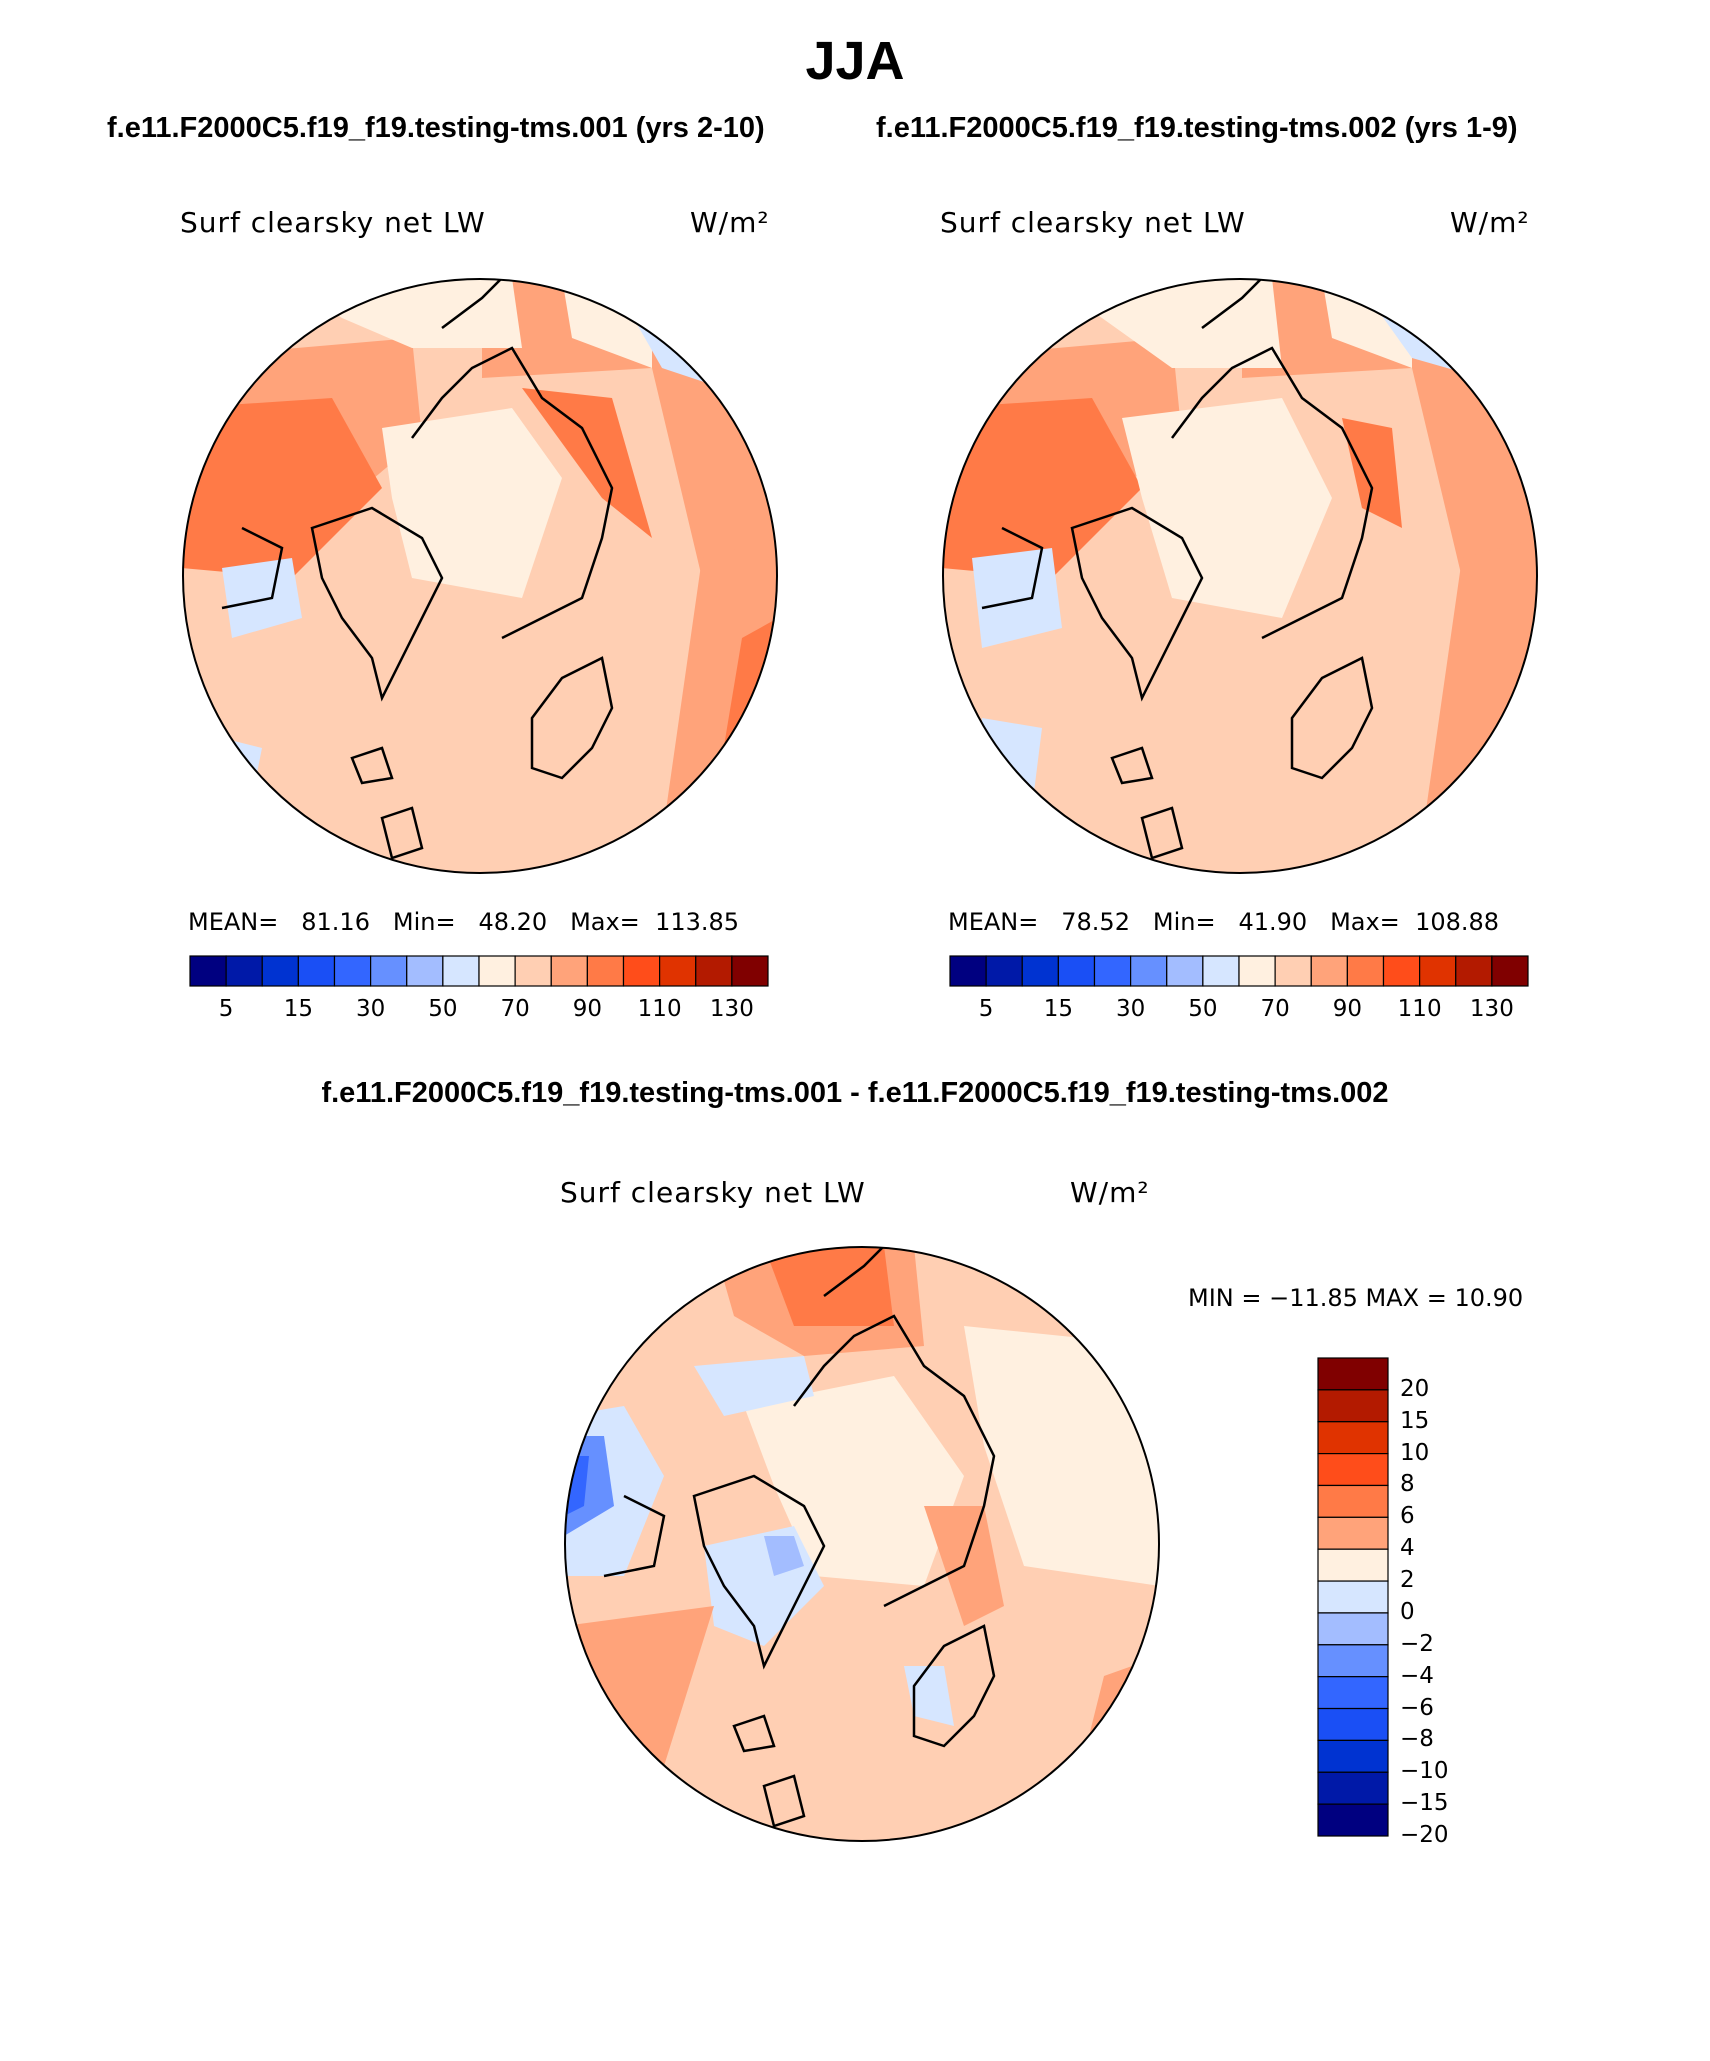  I want to click on panel3-map, so click(862, 1544).